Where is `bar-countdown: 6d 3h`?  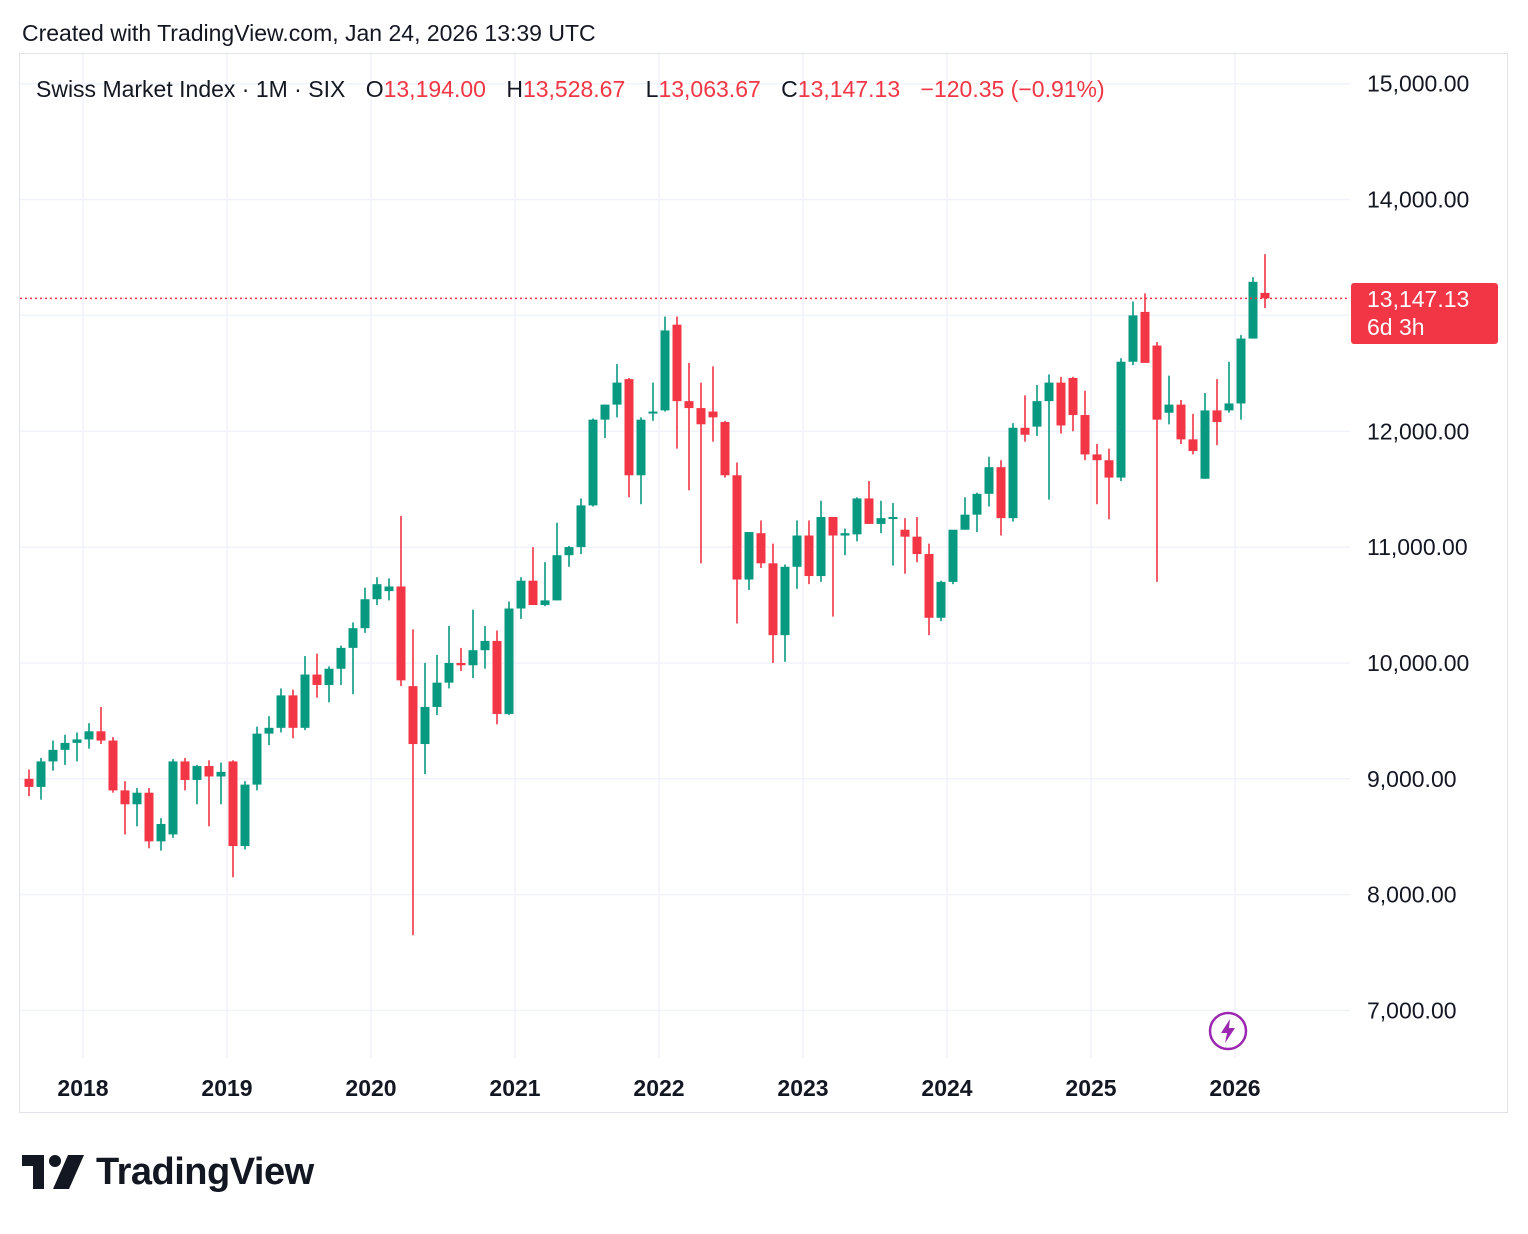 bar-countdown: 6d 3h is located at coordinates (1396, 327).